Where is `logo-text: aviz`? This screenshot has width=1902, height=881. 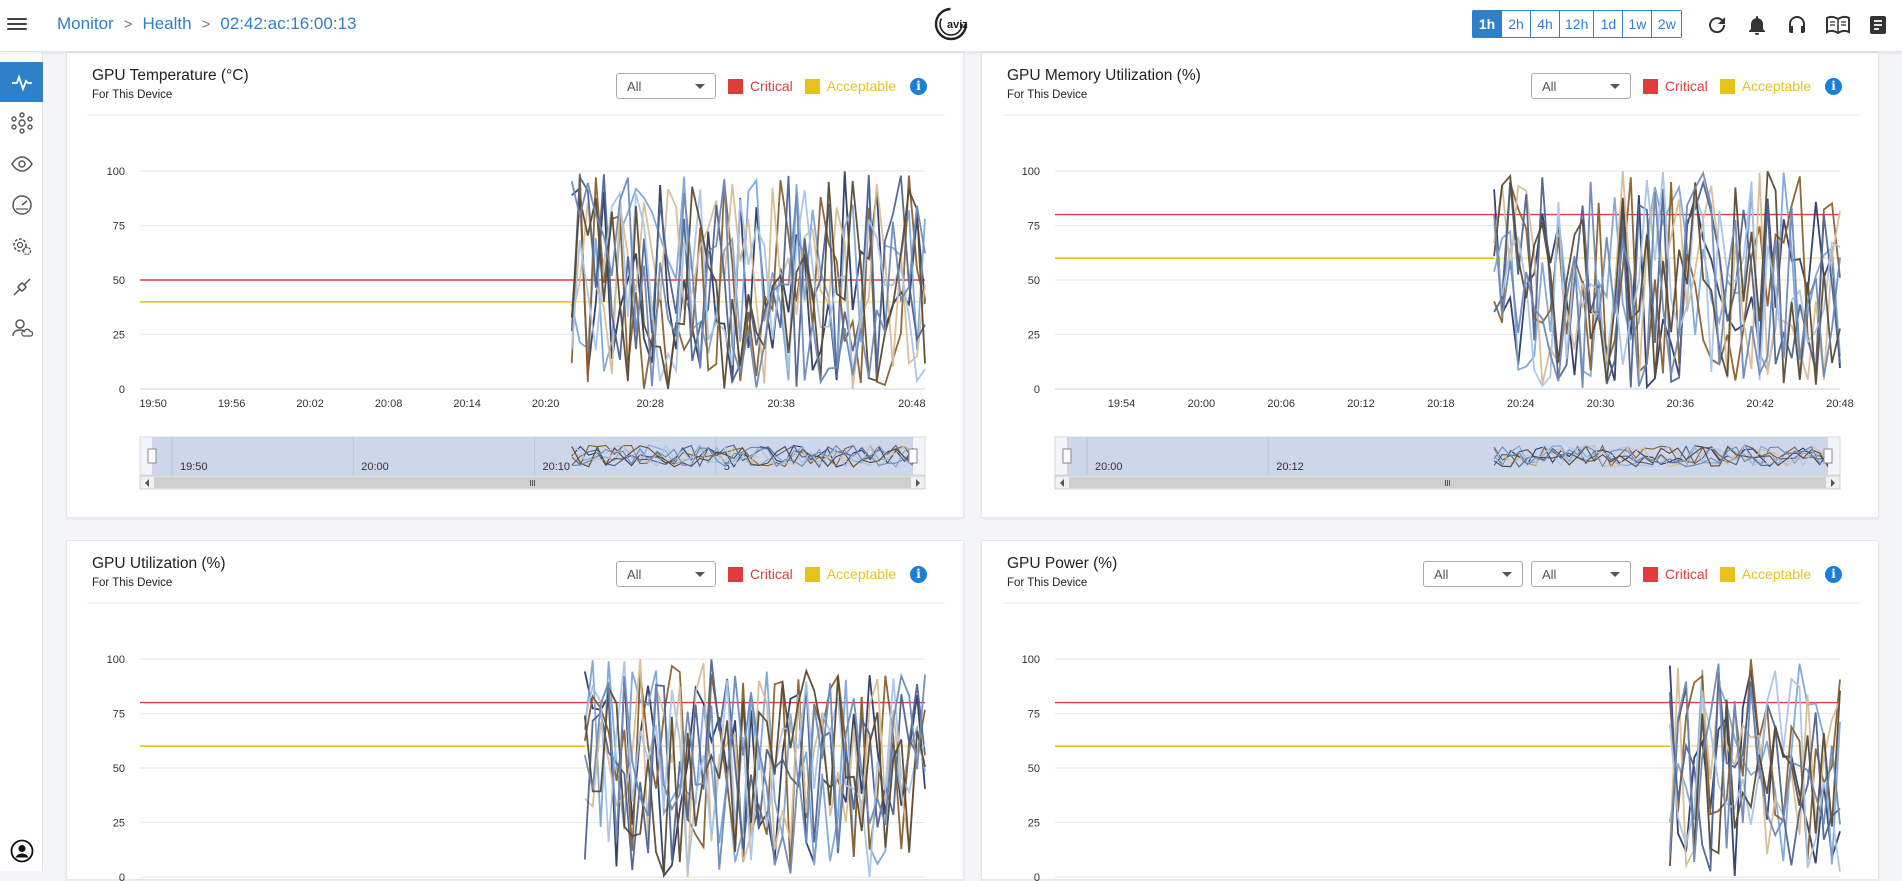 logo-text: aviz is located at coordinates (957, 25).